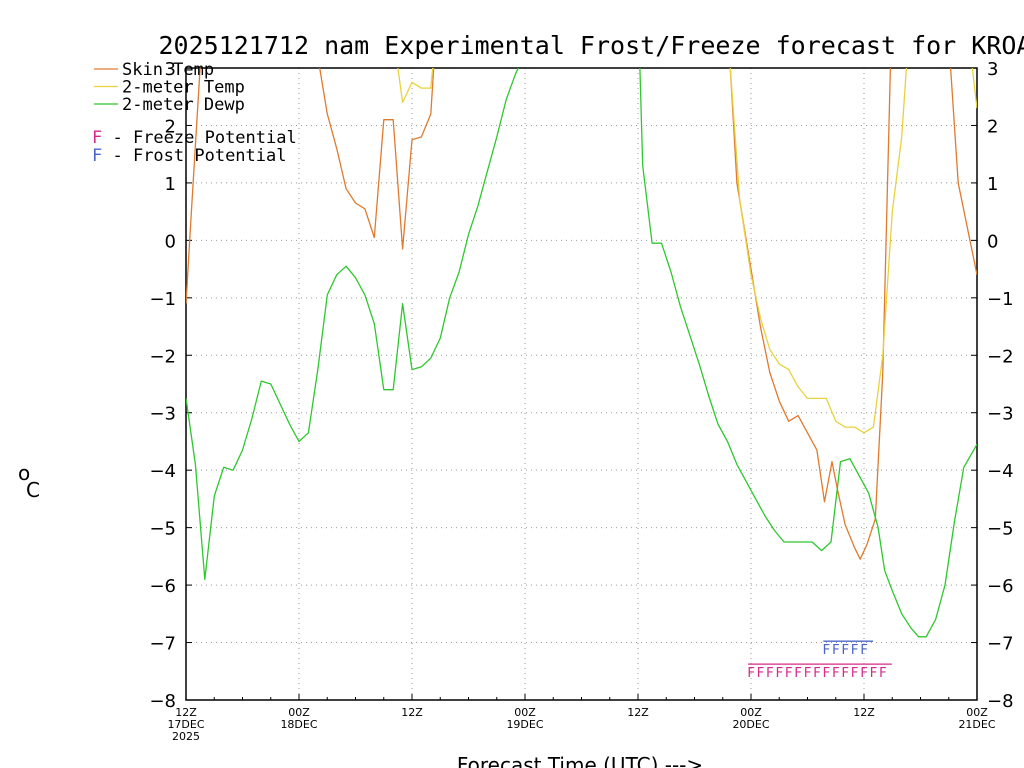 The width and height of the screenshot is (1024, 768). I want to click on y-tick-label-right: 0, so click(992, 241).